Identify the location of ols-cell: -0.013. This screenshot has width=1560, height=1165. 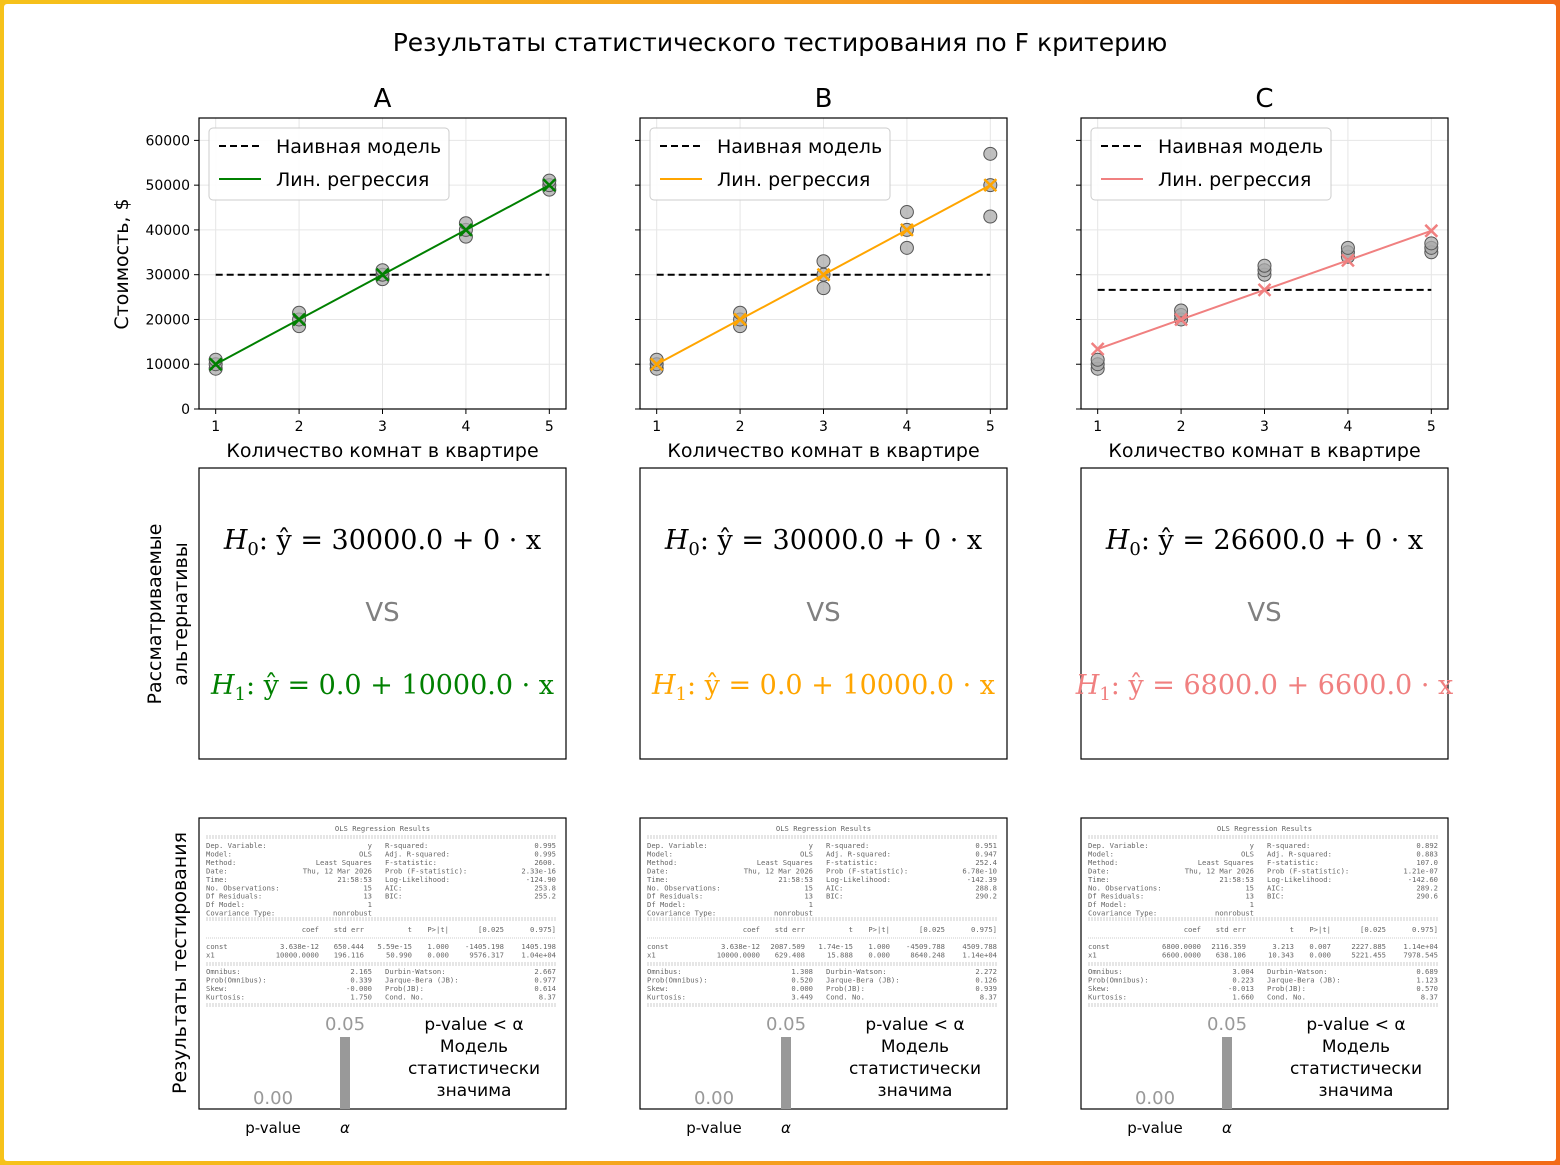
(1241, 988).